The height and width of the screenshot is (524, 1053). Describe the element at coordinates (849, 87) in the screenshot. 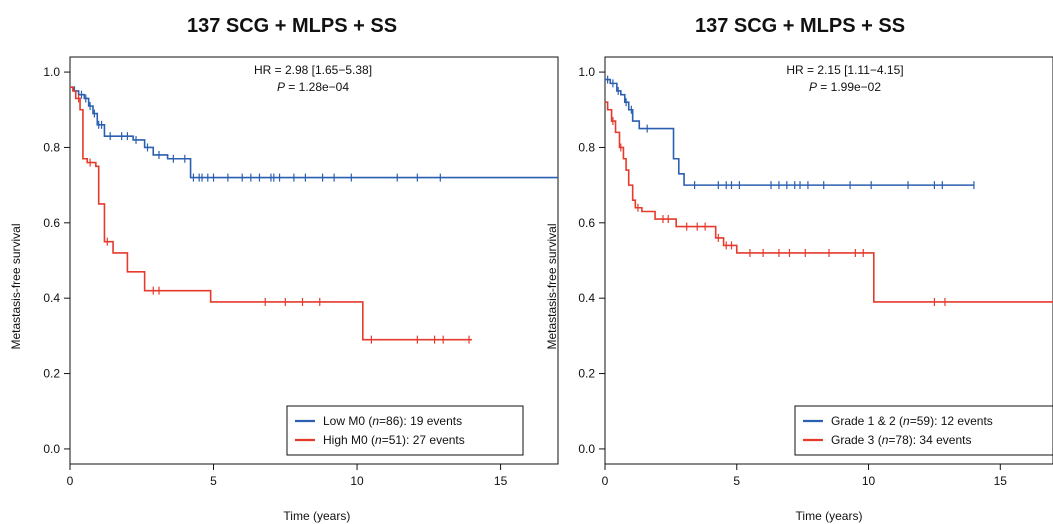

I see `p-value: = 1.99e−02` at that location.